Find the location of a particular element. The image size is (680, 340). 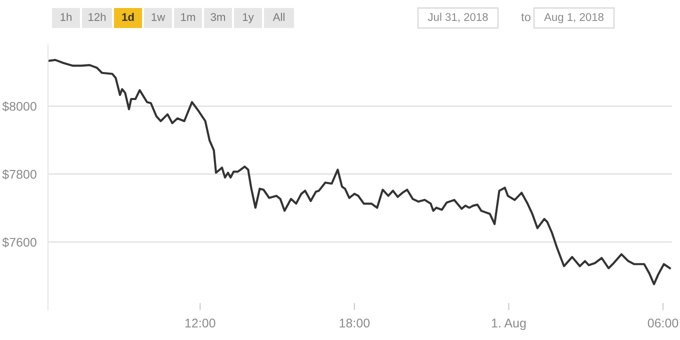

text: All is located at coordinates (278, 16).